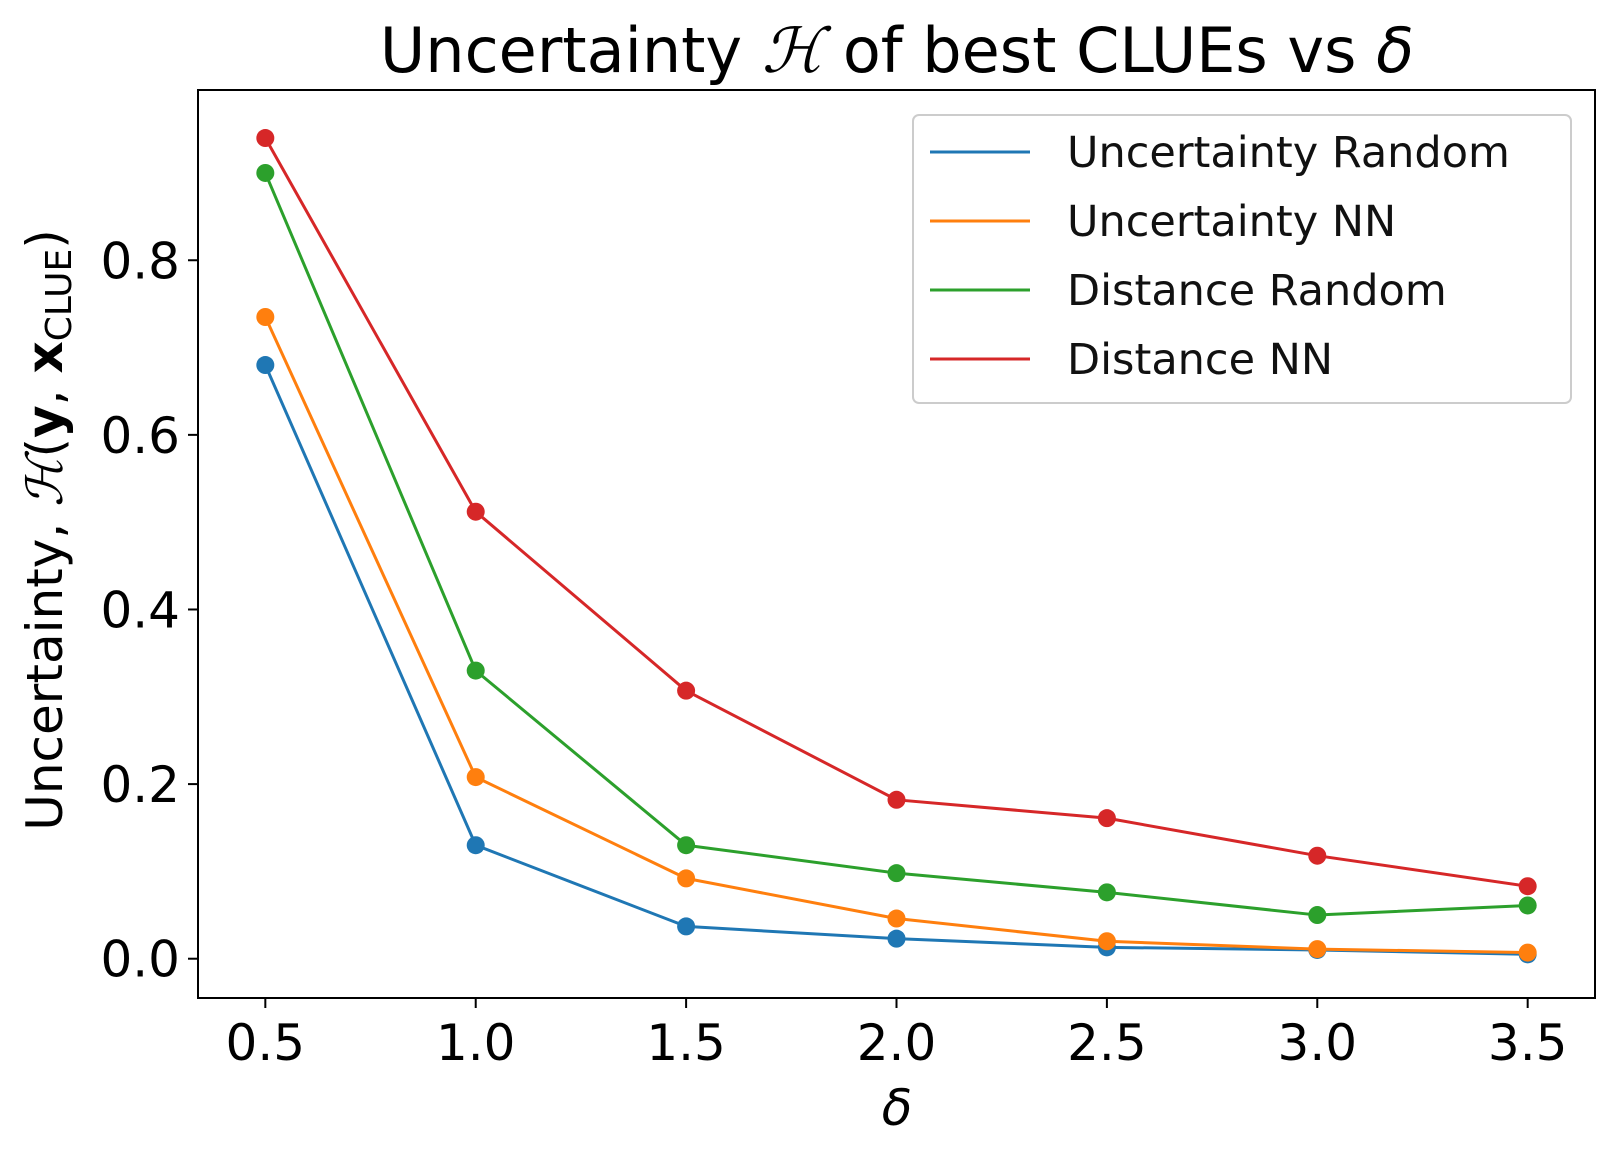  What do you see at coordinates (140, 960) in the screenshot?
I see `y-tick-label: 0.0` at bounding box center [140, 960].